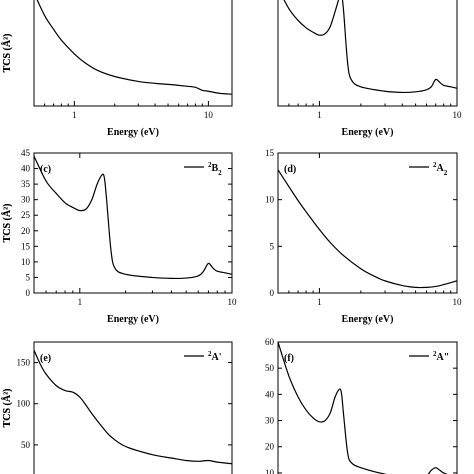 Image resolution: width=474 pixels, height=474 pixels. What do you see at coordinates (233, 302) in the screenshot?
I see `x-tick-label-c-10: 10` at bounding box center [233, 302].